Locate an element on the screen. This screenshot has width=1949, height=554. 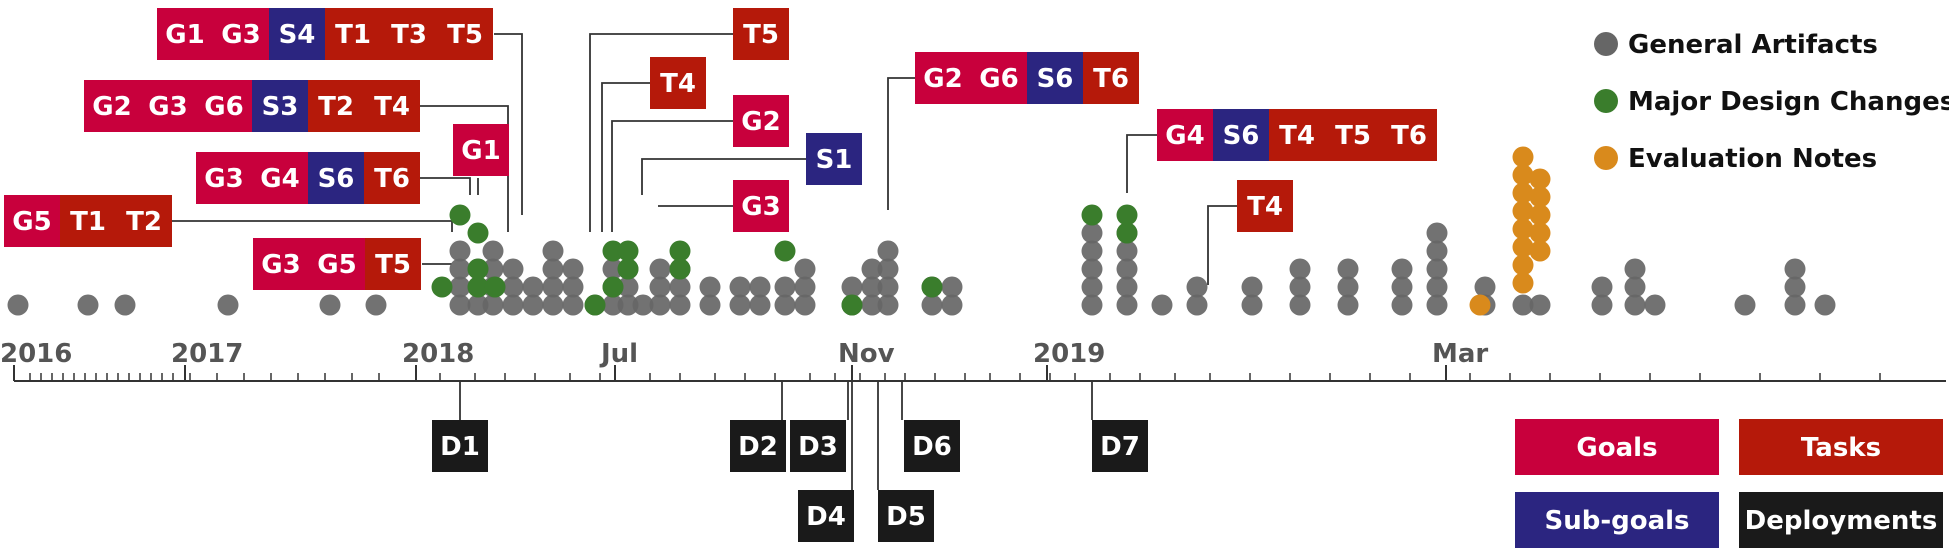
annotation-label: S1 is located at coordinates (834, 160).